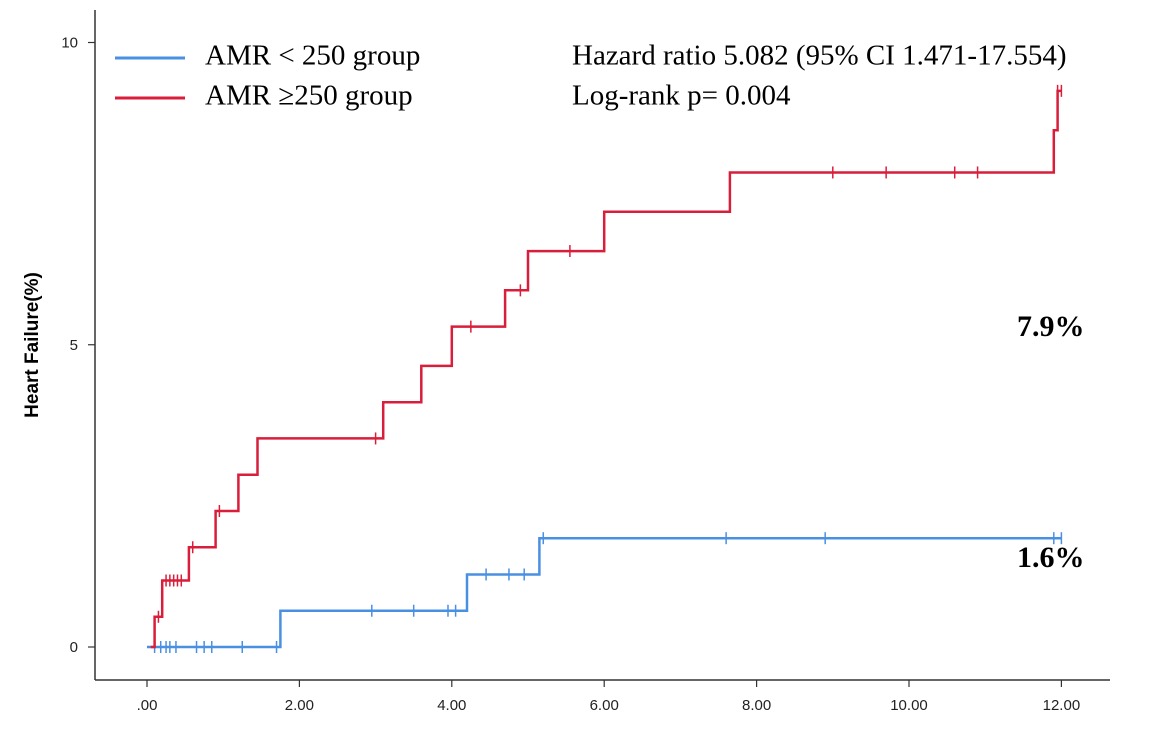 This screenshot has width=1164, height=730. Describe the element at coordinates (1062, 705) in the screenshot. I see `x-tick-label: 12.00` at that location.